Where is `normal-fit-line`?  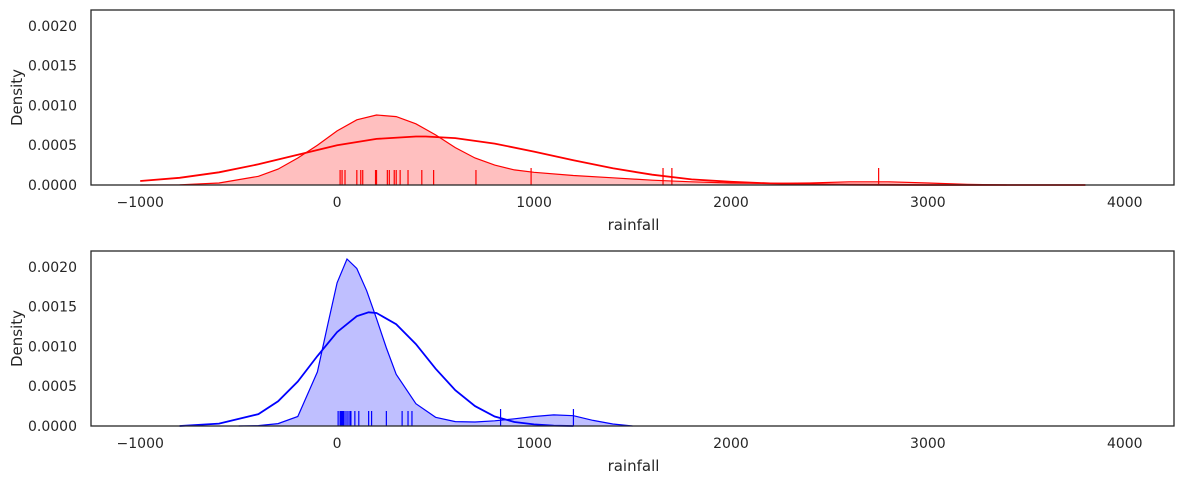 normal-fit-line is located at coordinates (376, 369).